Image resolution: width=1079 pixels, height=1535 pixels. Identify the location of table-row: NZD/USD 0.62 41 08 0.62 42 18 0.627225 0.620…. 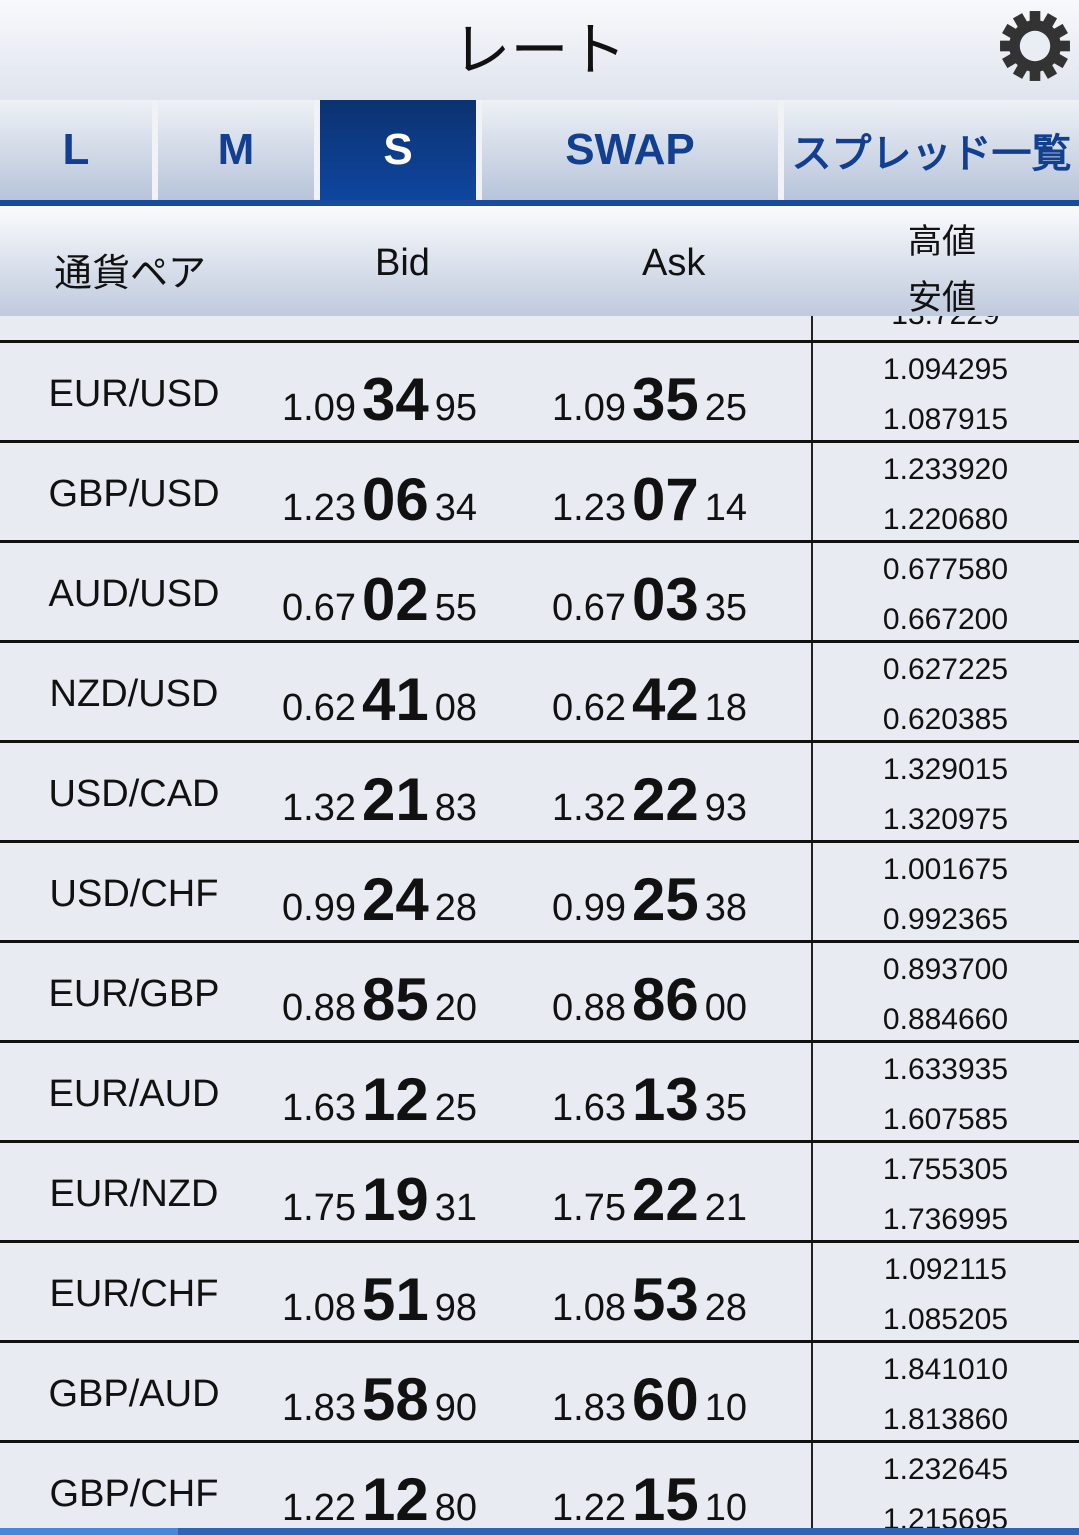
(539, 690).